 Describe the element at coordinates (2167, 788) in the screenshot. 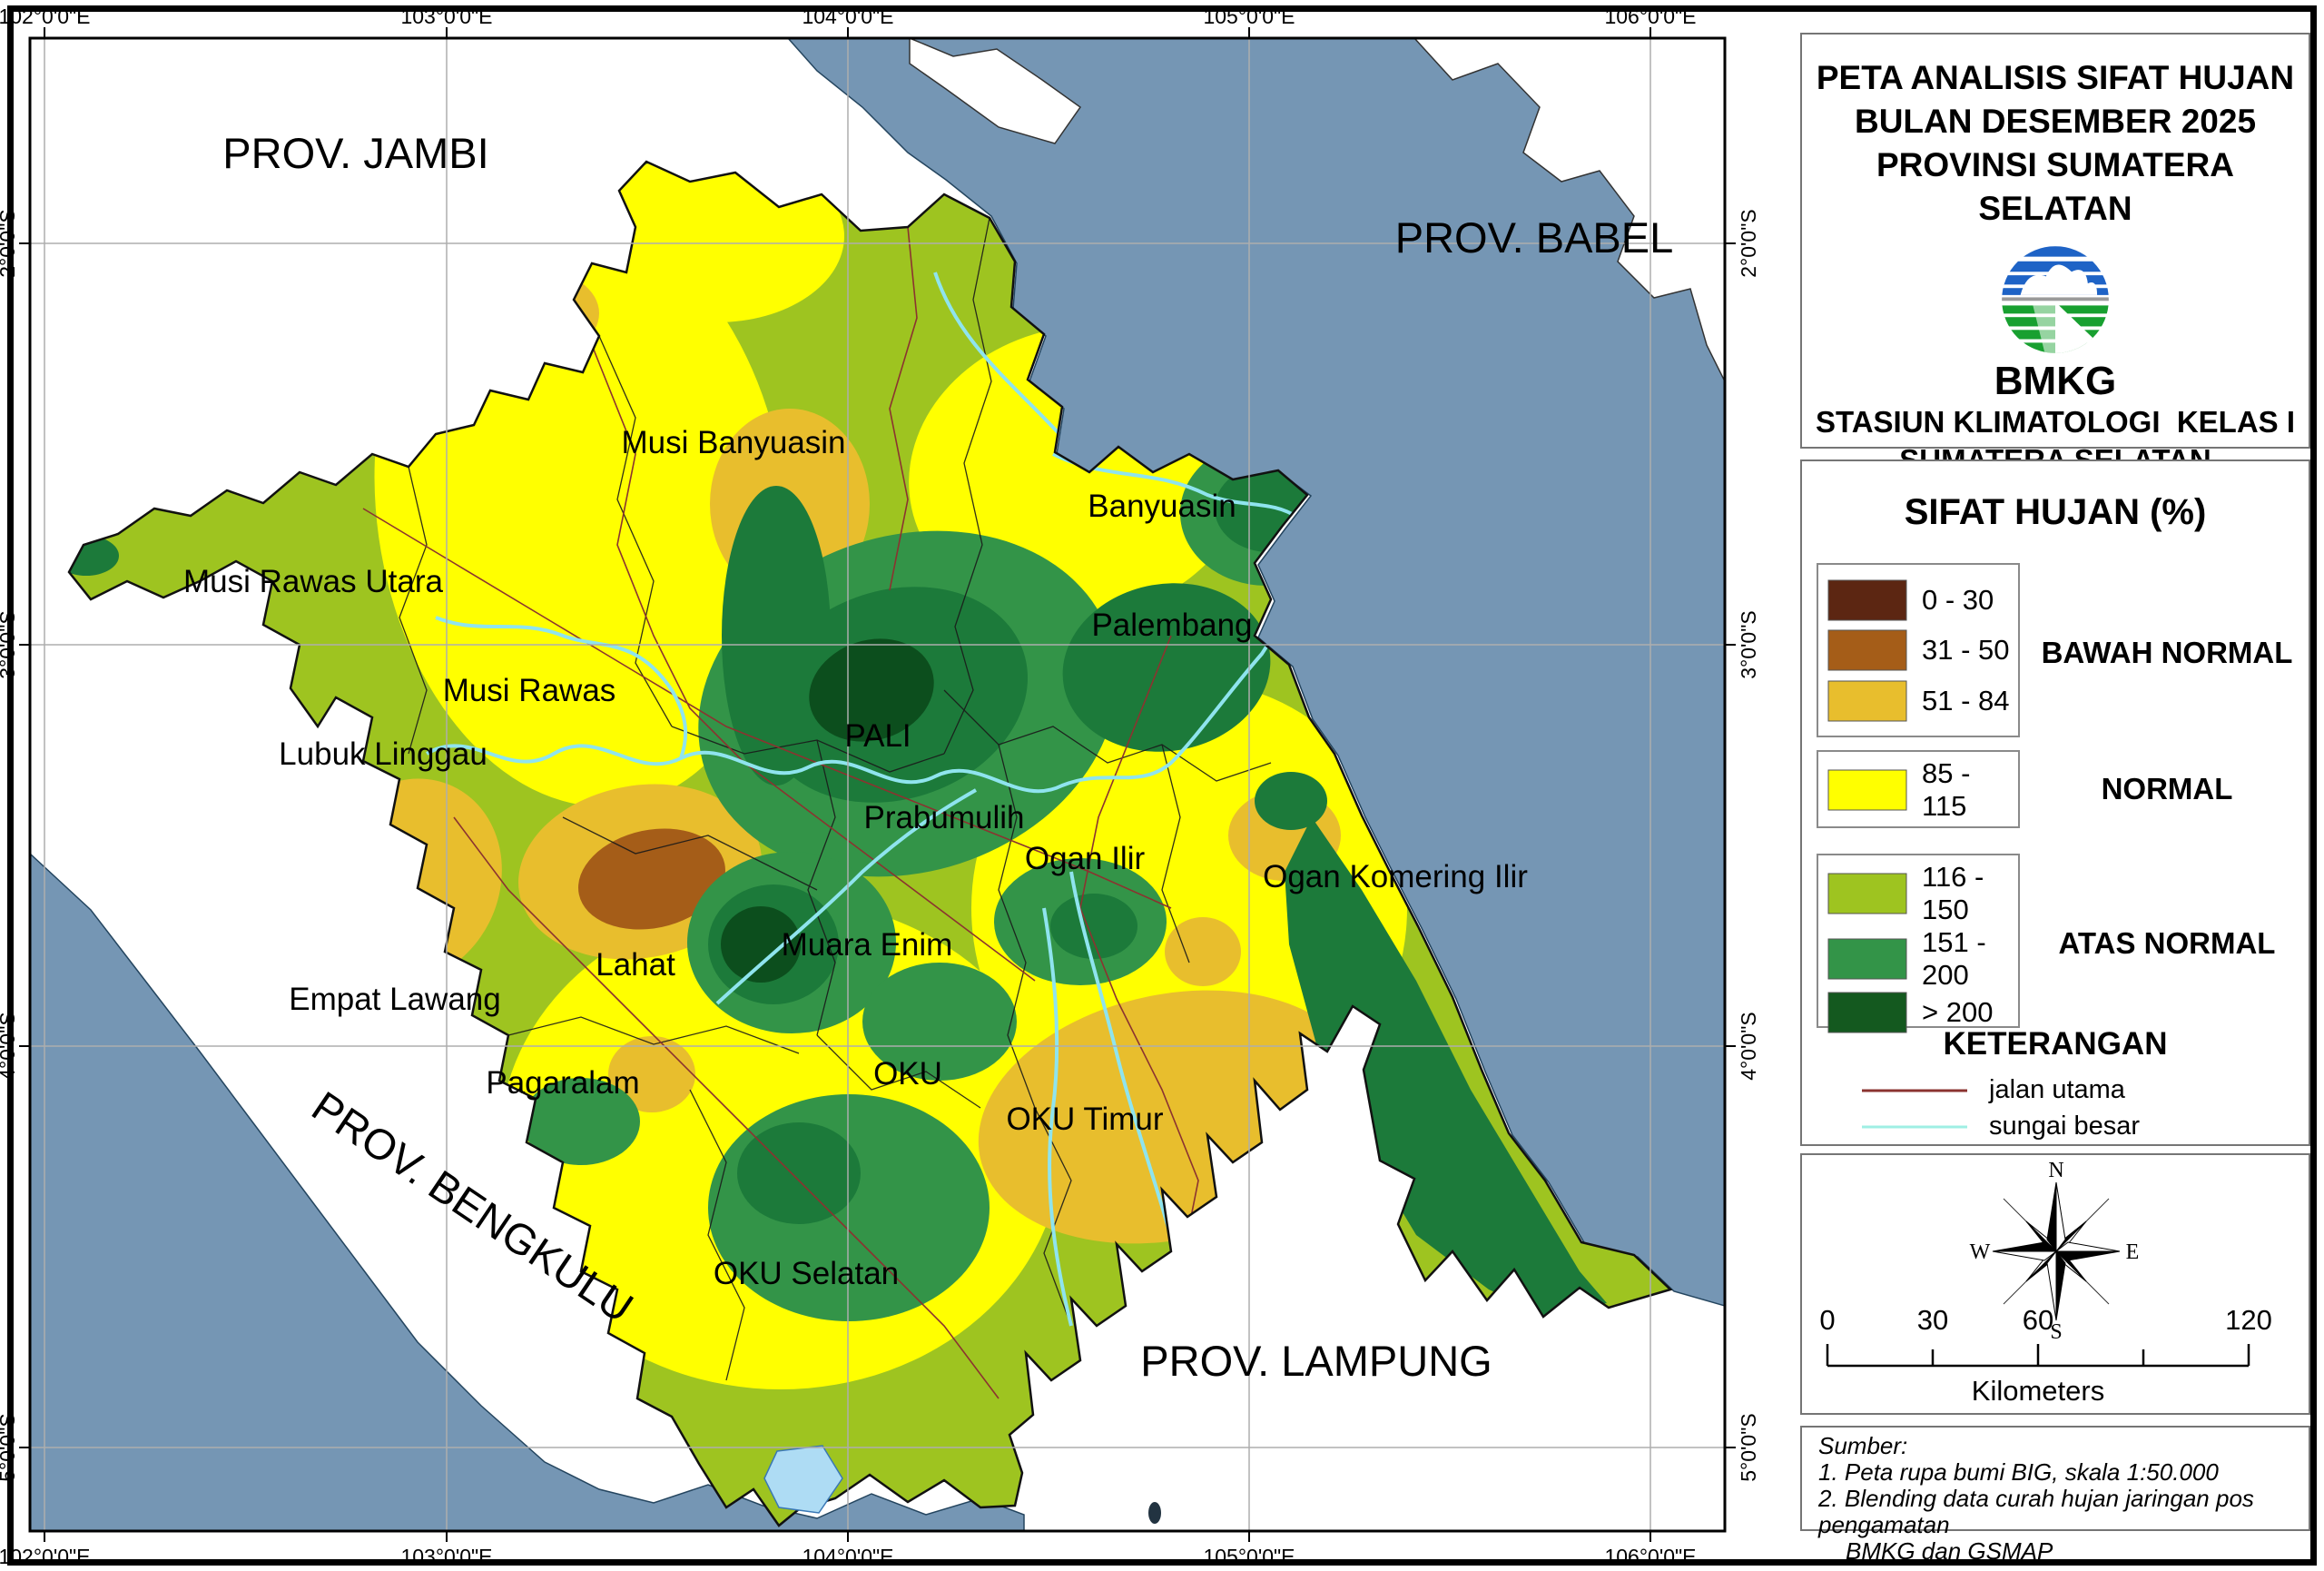

I see `legend-group-normal: NORMAL` at that location.